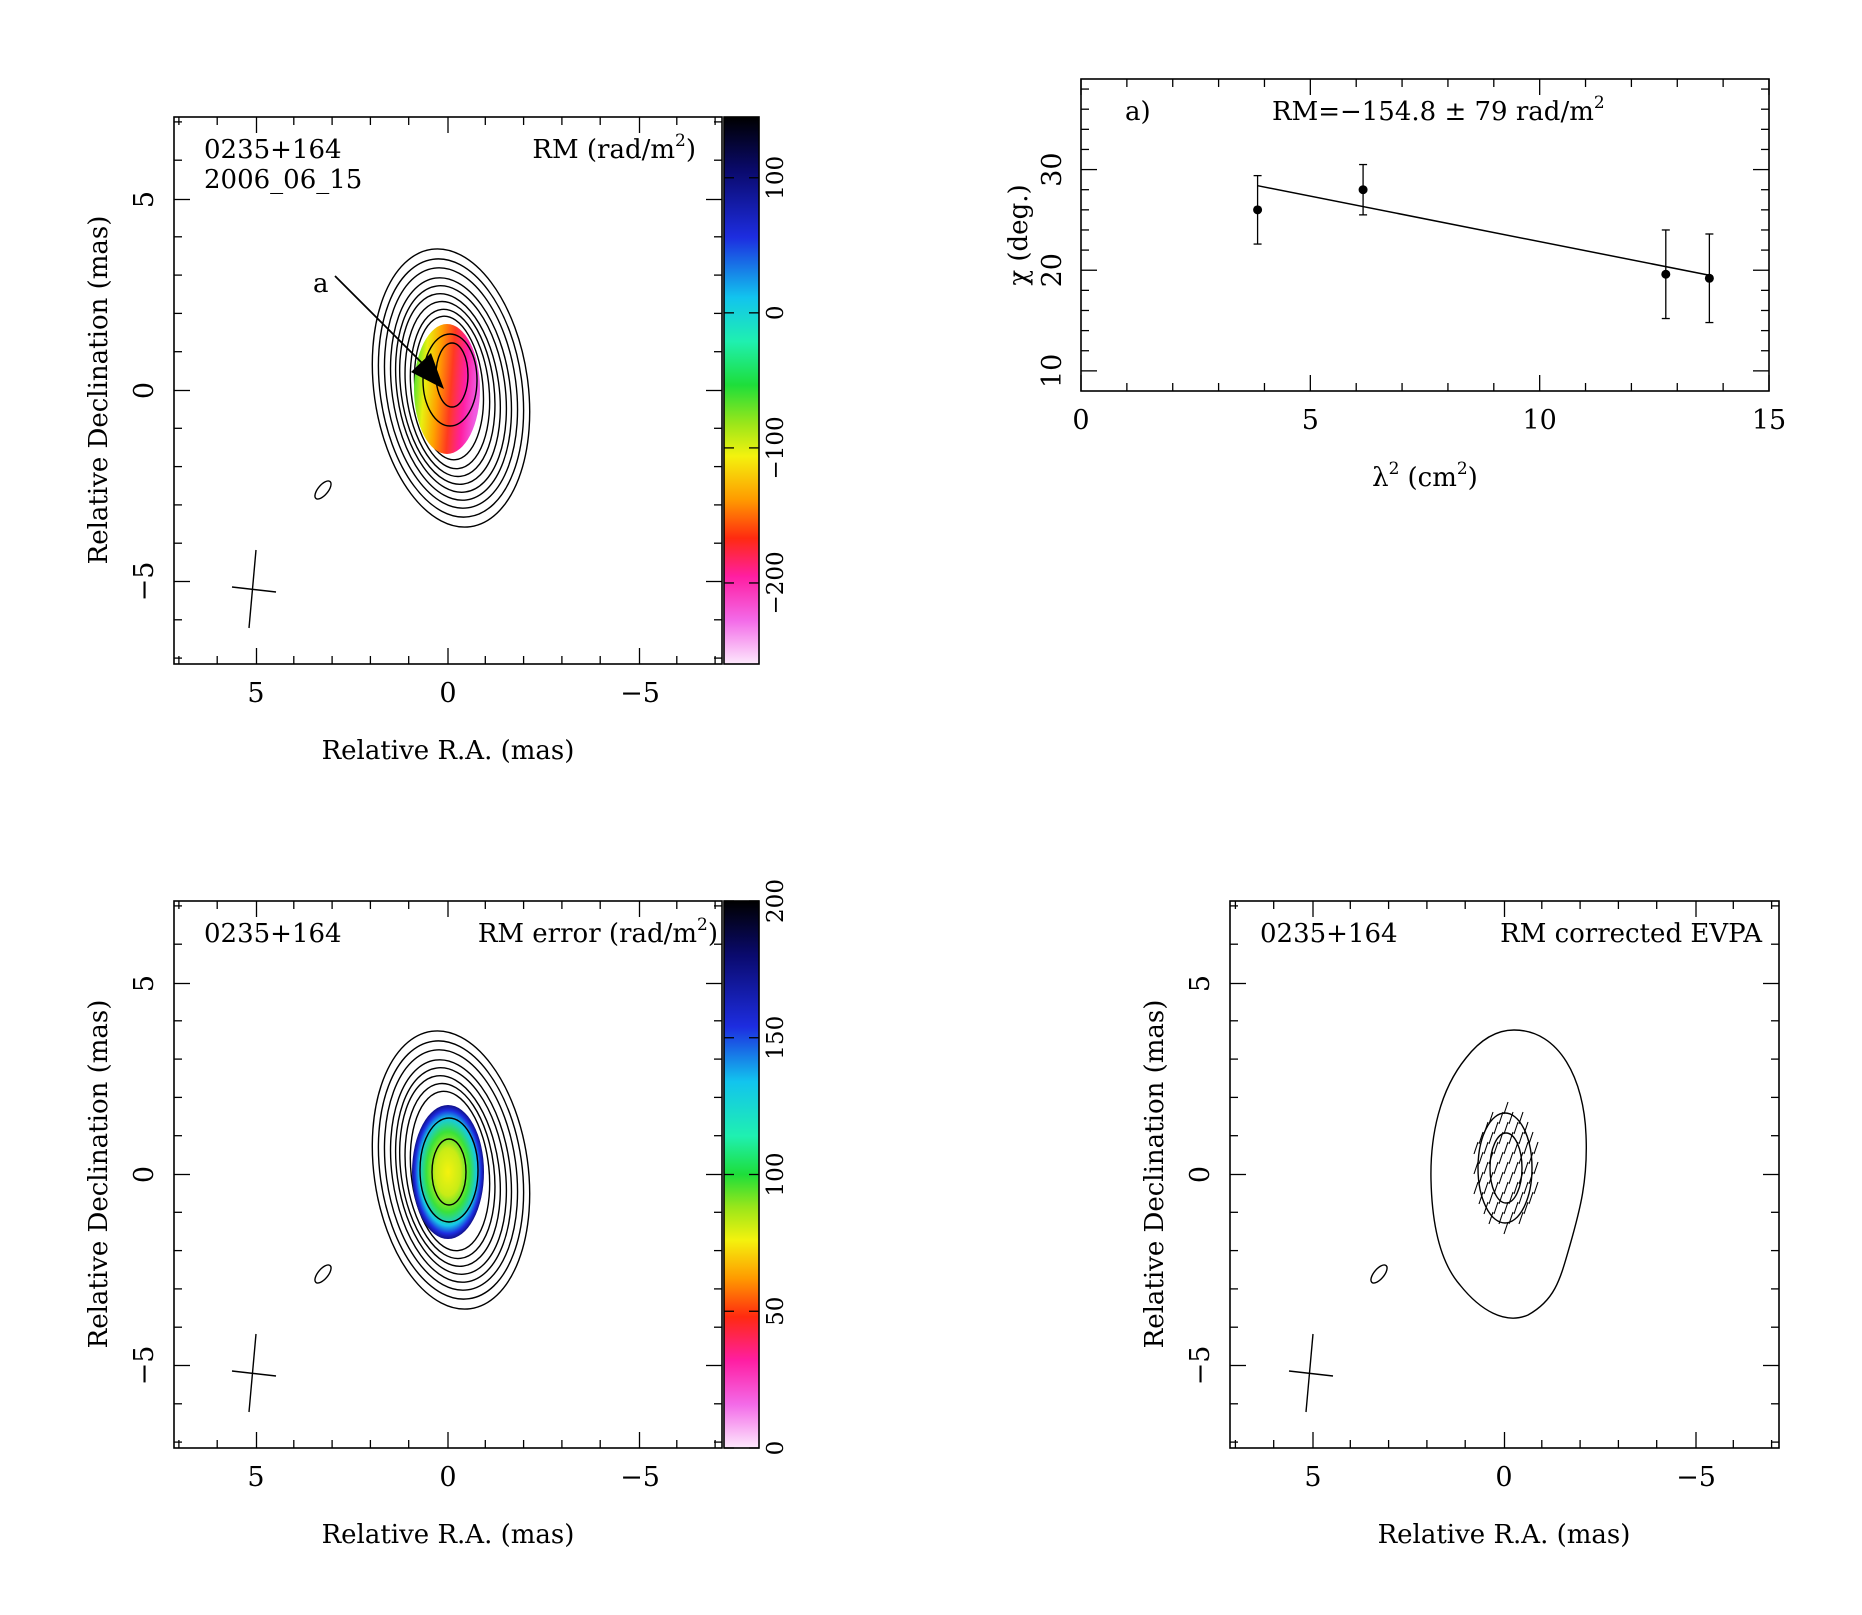 This screenshot has width=1862, height=1615. Describe the element at coordinates (1200, 1366) in the screenshot. I see `evpa-ytick-minus5: −5` at that location.